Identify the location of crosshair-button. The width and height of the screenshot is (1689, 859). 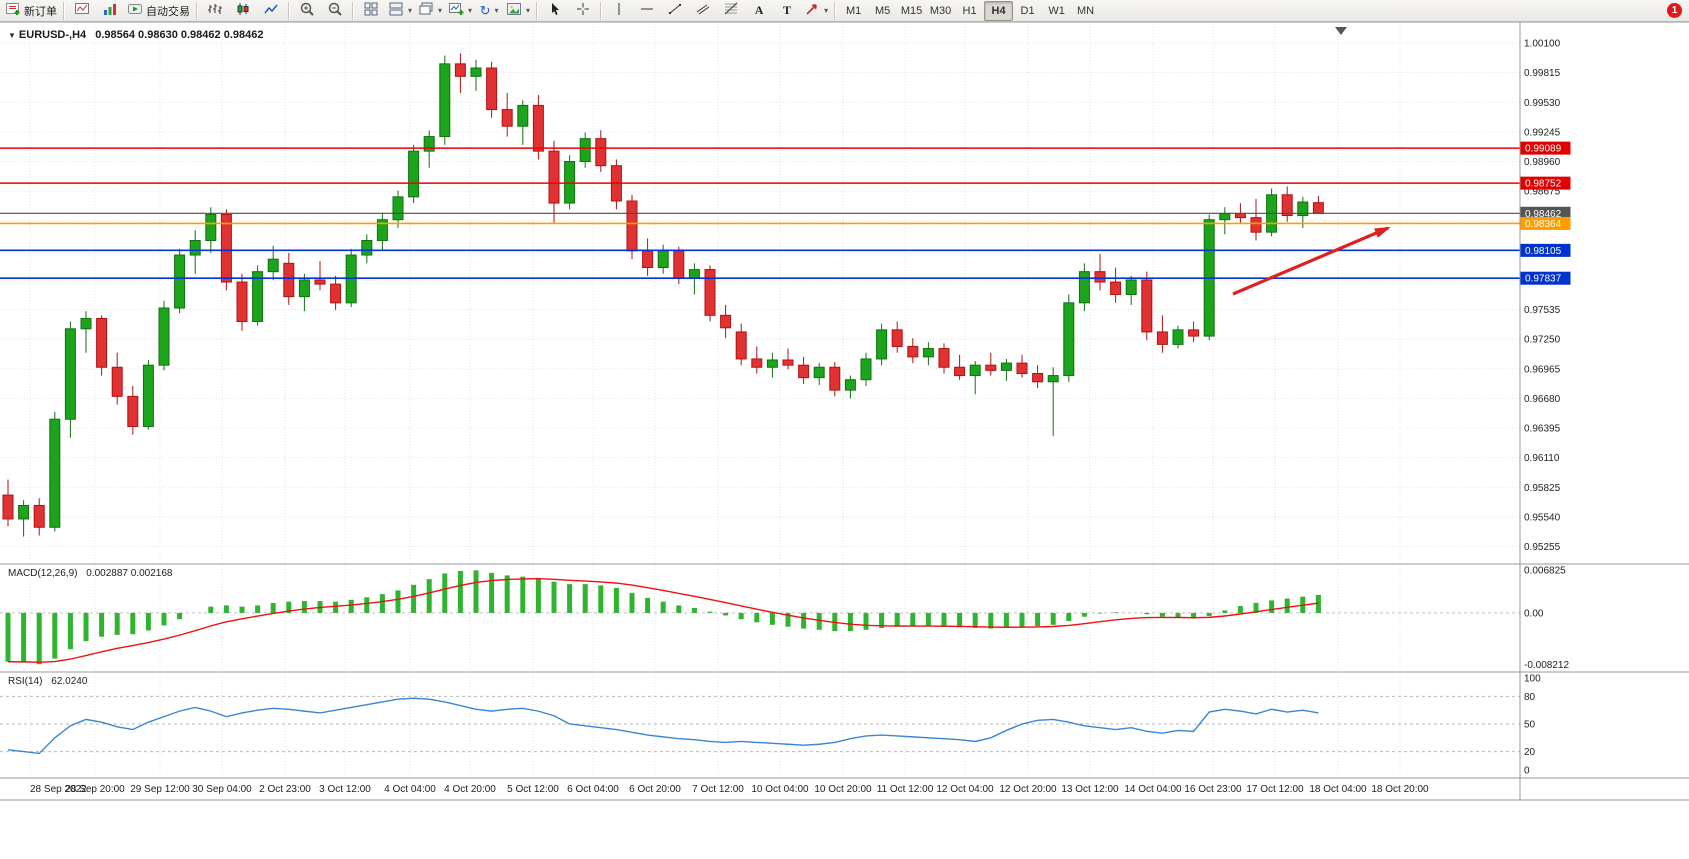
(583, 11).